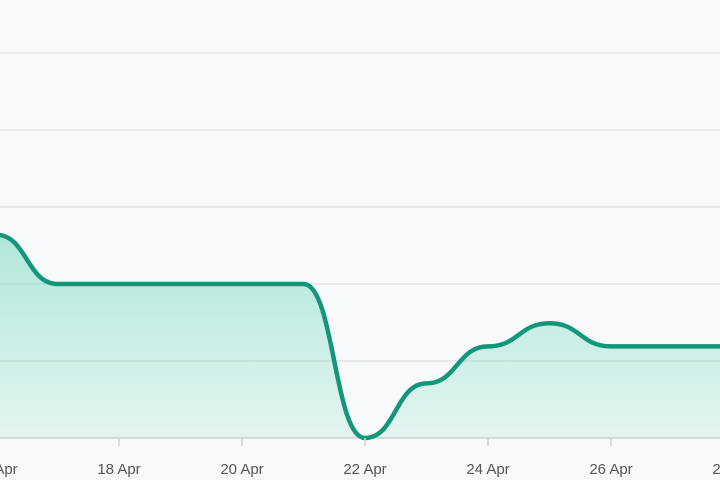  What do you see at coordinates (487, 469) in the screenshot?
I see `x-tick-label: 24 Apr` at bounding box center [487, 469].